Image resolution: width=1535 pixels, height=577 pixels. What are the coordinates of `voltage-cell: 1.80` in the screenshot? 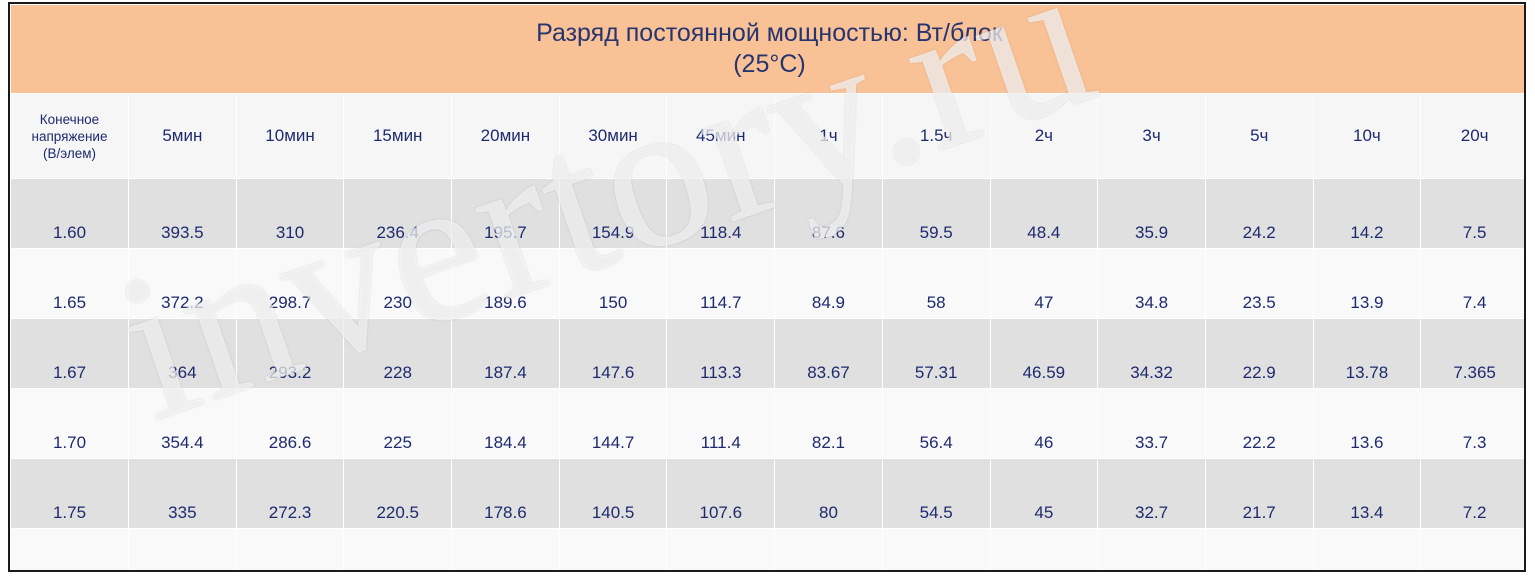 It's located at (69, 549).